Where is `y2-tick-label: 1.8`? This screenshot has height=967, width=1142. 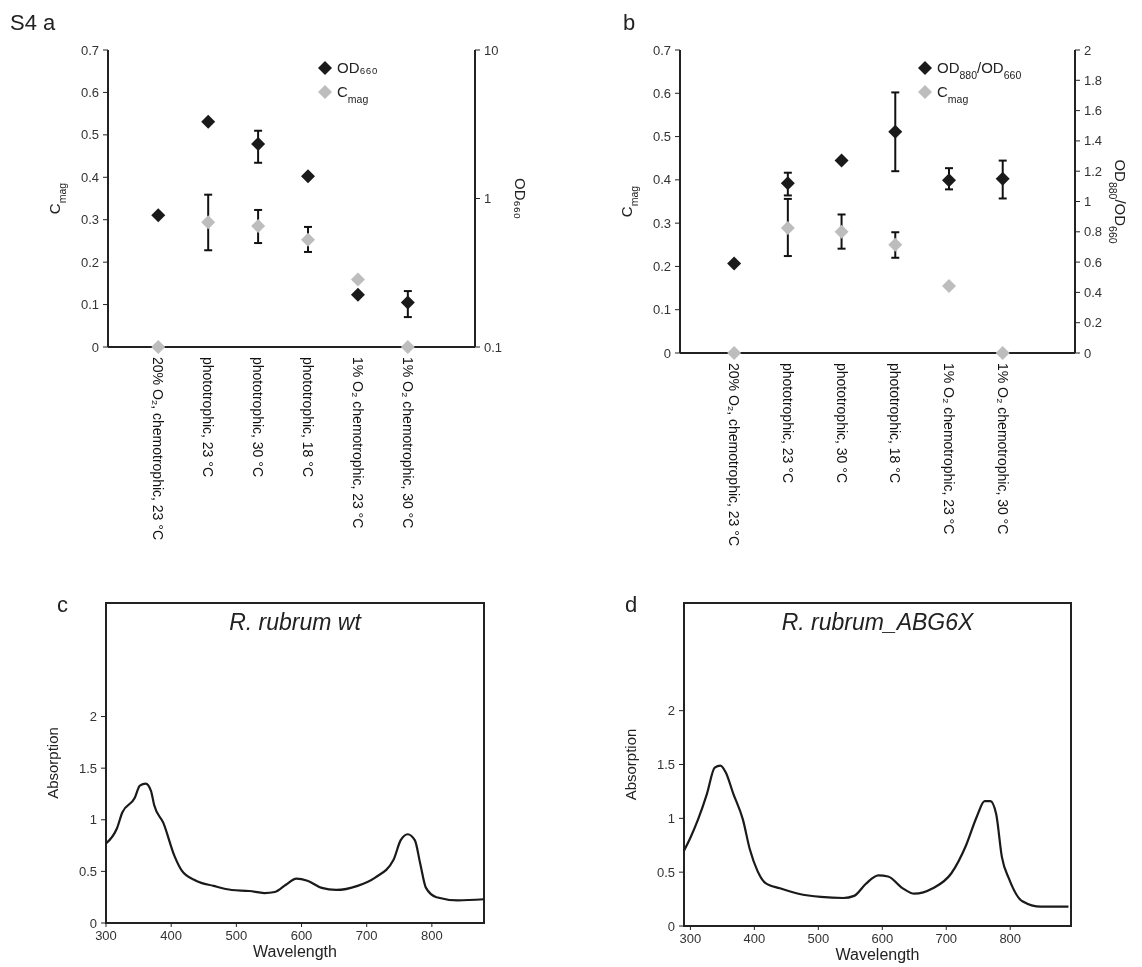
y2-tick-label: 1.8 is located at coordinates (1093, 80).